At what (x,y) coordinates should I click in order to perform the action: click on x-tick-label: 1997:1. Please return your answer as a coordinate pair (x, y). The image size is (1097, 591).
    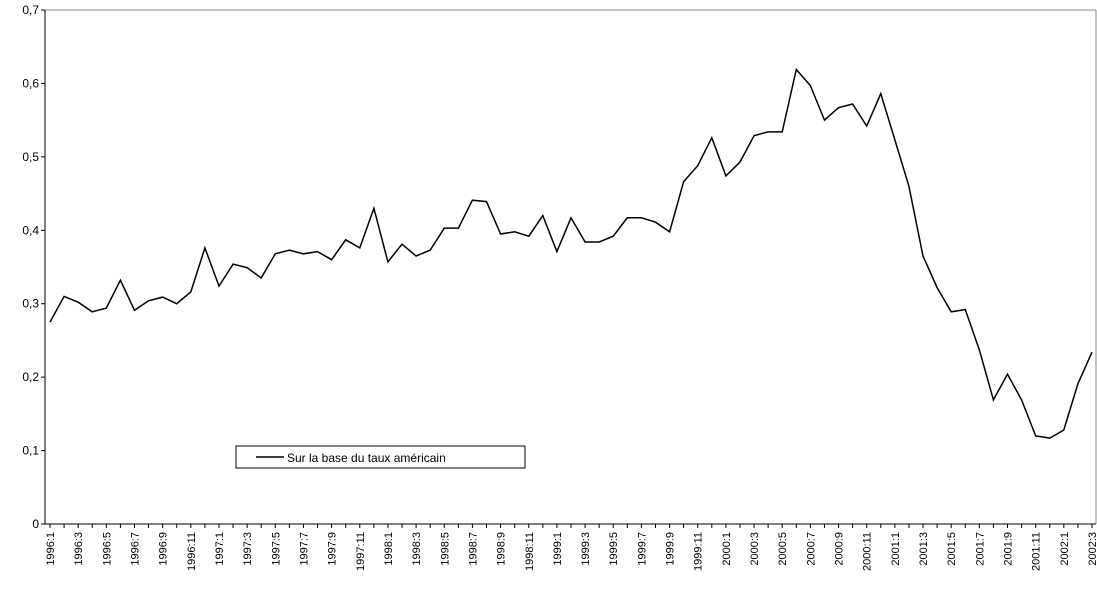
    Looking at the image, I should click on (220, 549).